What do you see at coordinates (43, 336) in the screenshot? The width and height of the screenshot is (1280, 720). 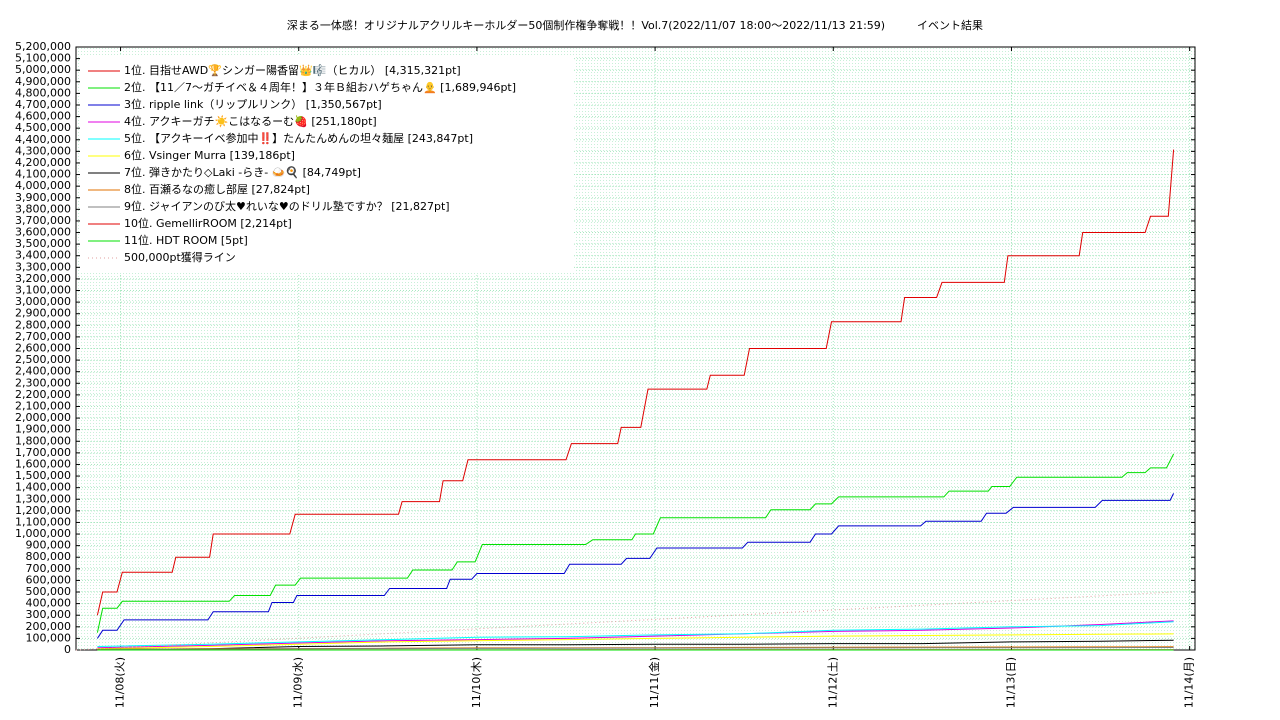 I see `y-tick-label: 2,700,000` at bounding box center [43, 336].